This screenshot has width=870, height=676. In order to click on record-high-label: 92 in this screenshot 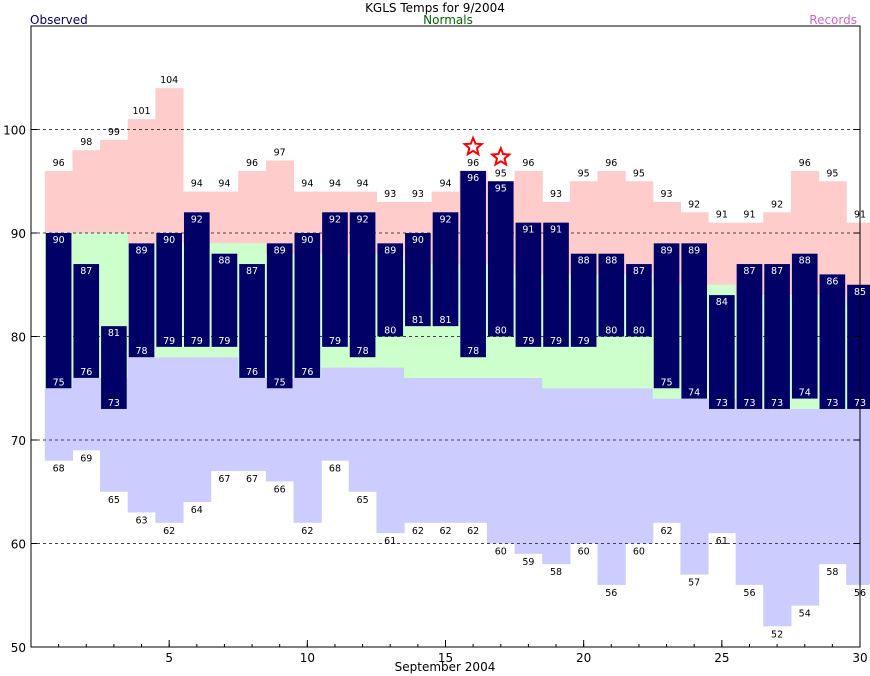, I will do `click(694, 204)`.